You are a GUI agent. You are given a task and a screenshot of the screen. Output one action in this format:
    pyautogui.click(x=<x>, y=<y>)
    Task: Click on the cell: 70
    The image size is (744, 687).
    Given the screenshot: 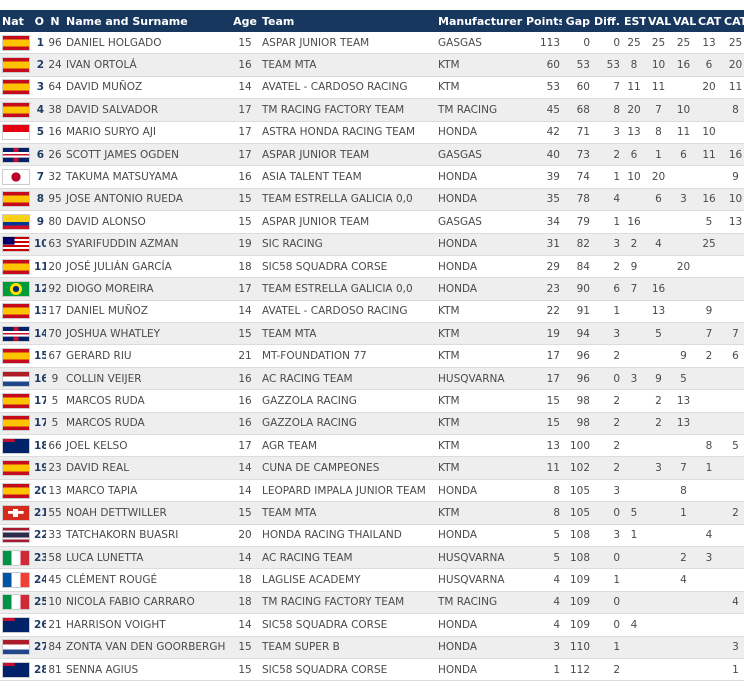 What is the action you would take?
    pyautogui.click(x=55, y=334)
    